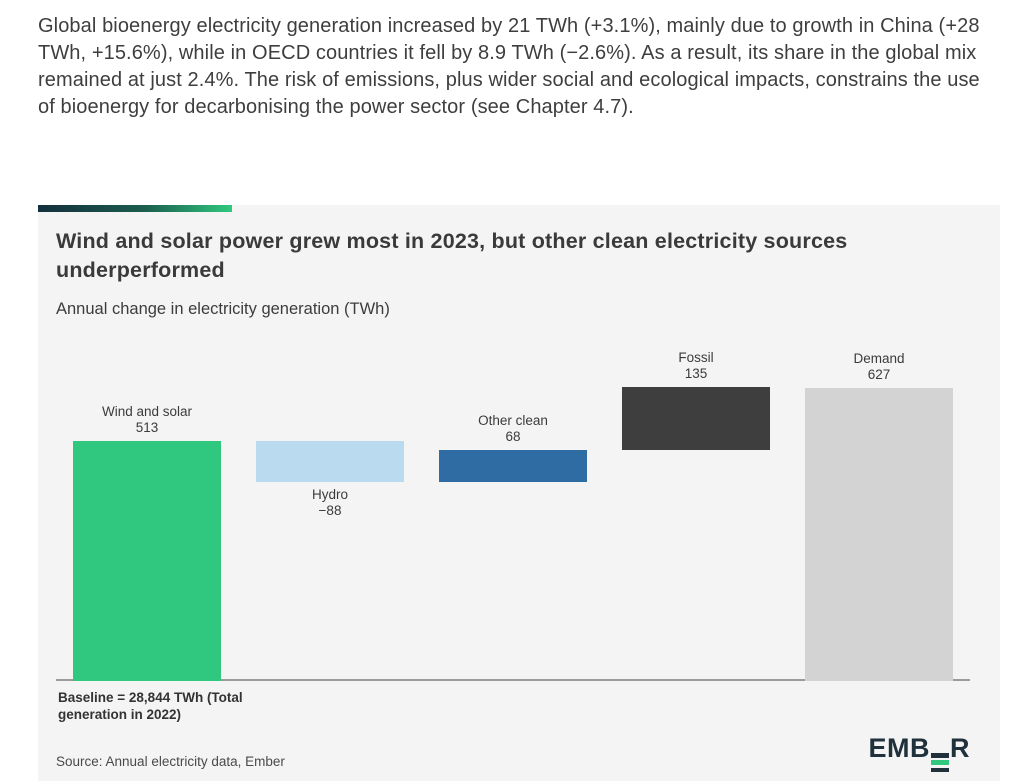 This screenshot has height=781, width=1036. I want to click on bar-label-hydro: Hydro −88, so click(330, 503).